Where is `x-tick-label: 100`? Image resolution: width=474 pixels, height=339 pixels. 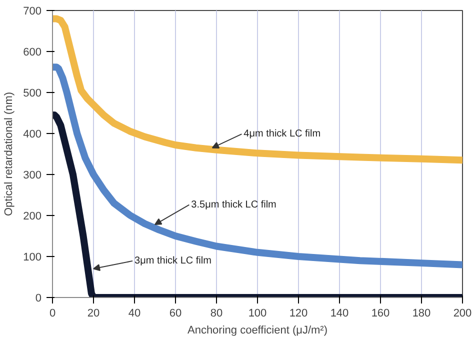 x-tick-label: 100 is located at coordinates (257, 314).